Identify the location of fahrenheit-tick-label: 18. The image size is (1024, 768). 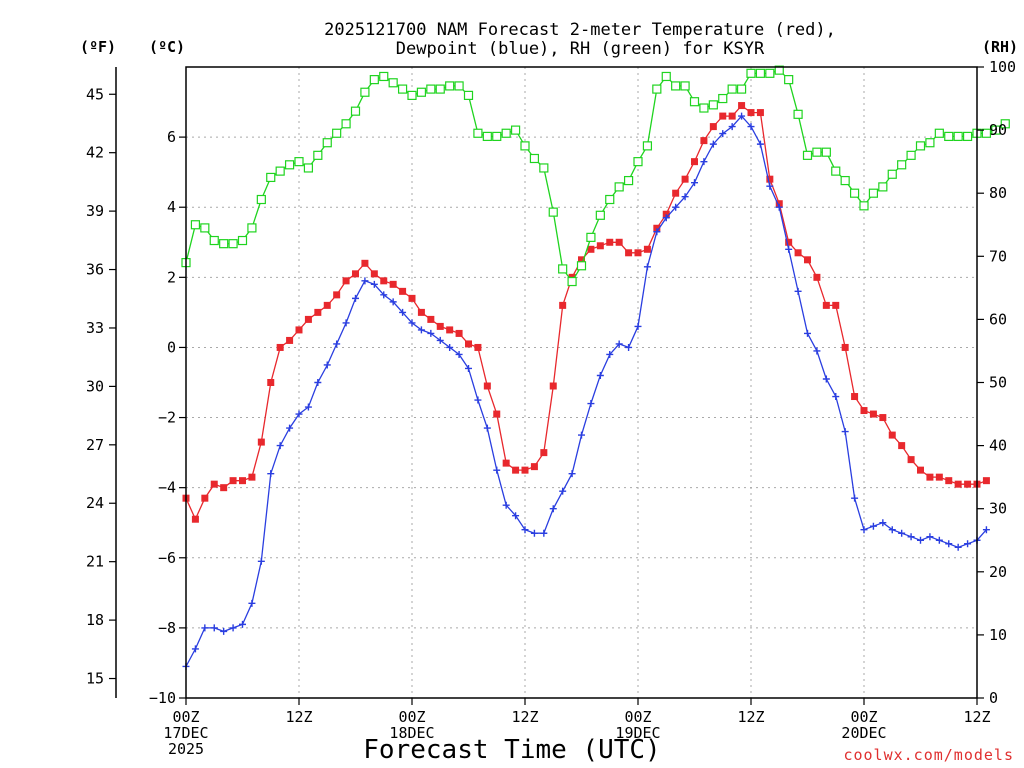
(95, 620).